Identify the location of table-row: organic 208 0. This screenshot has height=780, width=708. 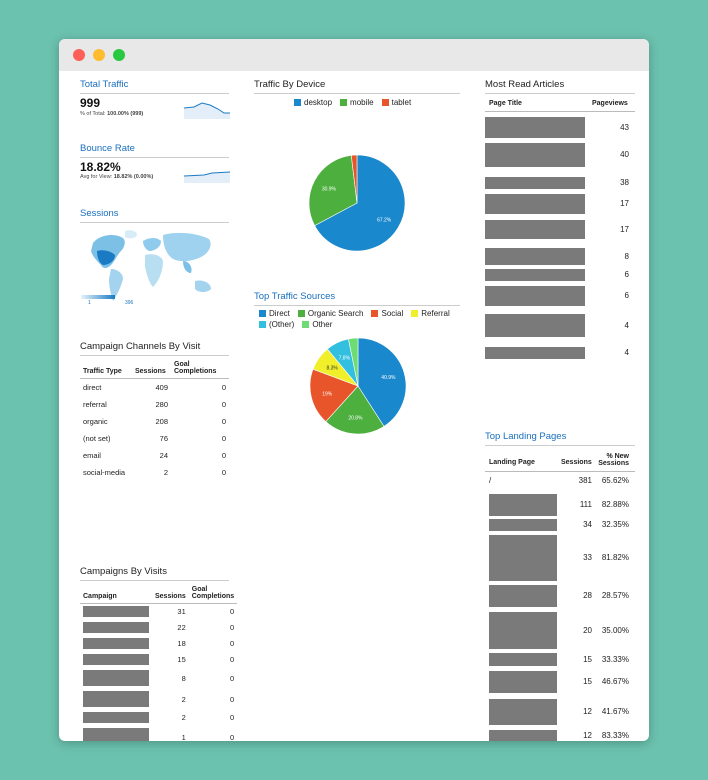
(154, 421).